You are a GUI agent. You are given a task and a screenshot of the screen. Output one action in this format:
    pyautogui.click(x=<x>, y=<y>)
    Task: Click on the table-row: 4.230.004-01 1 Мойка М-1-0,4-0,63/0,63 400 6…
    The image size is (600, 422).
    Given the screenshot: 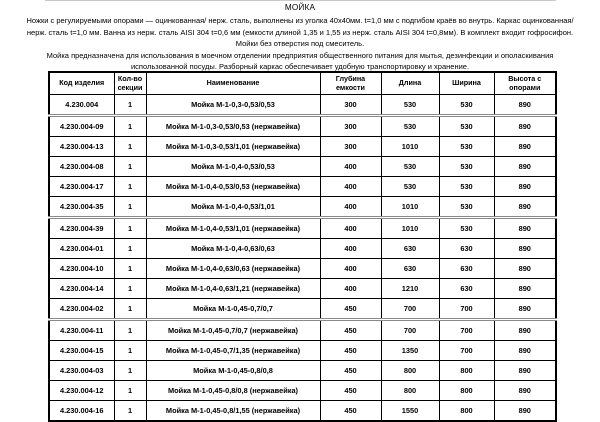 What is the action you would take?
    pyautogui.click(x=302, y=248)
    